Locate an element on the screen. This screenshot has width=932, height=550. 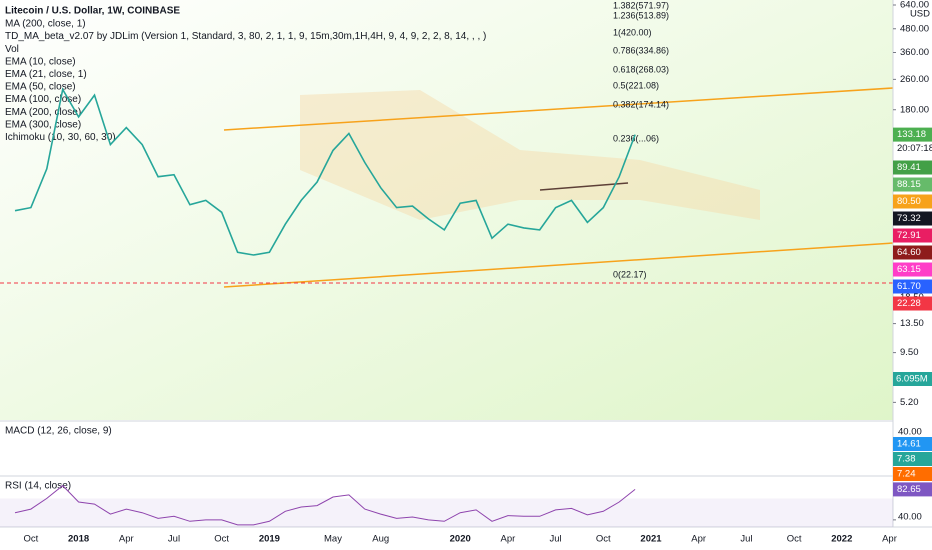
volume-tag-box is located at coordinates (912, 379).